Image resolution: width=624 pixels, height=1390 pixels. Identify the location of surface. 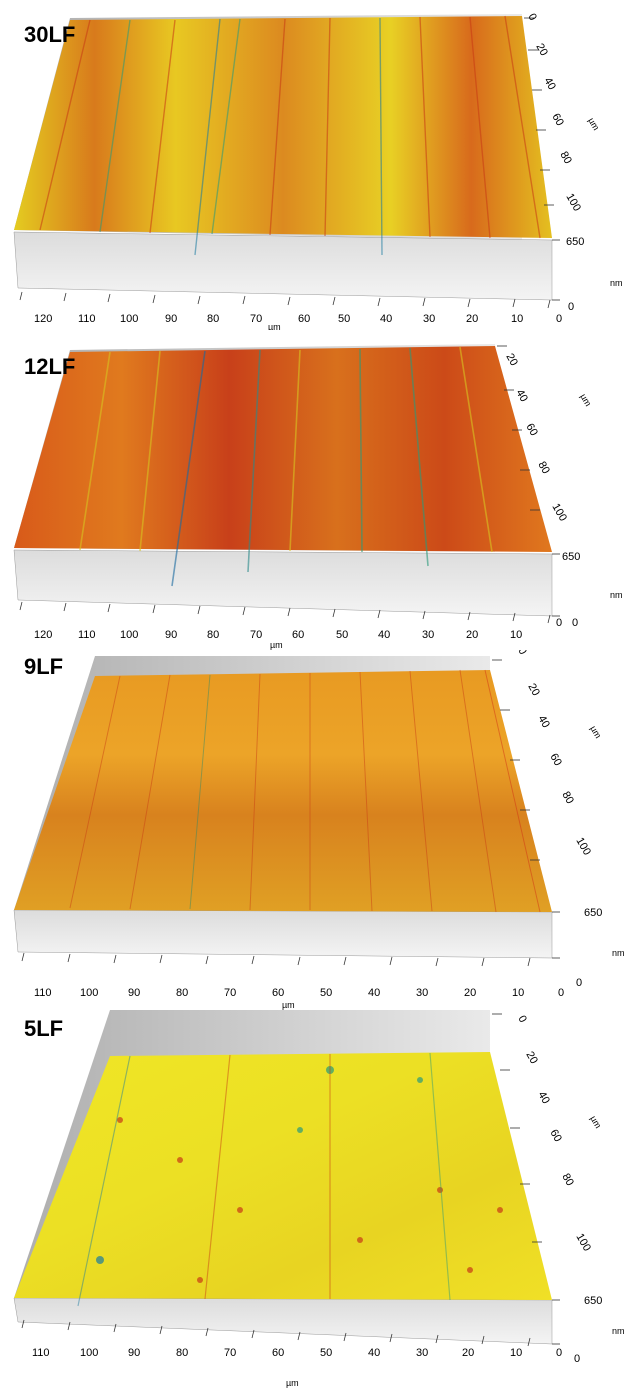
(283, 449).